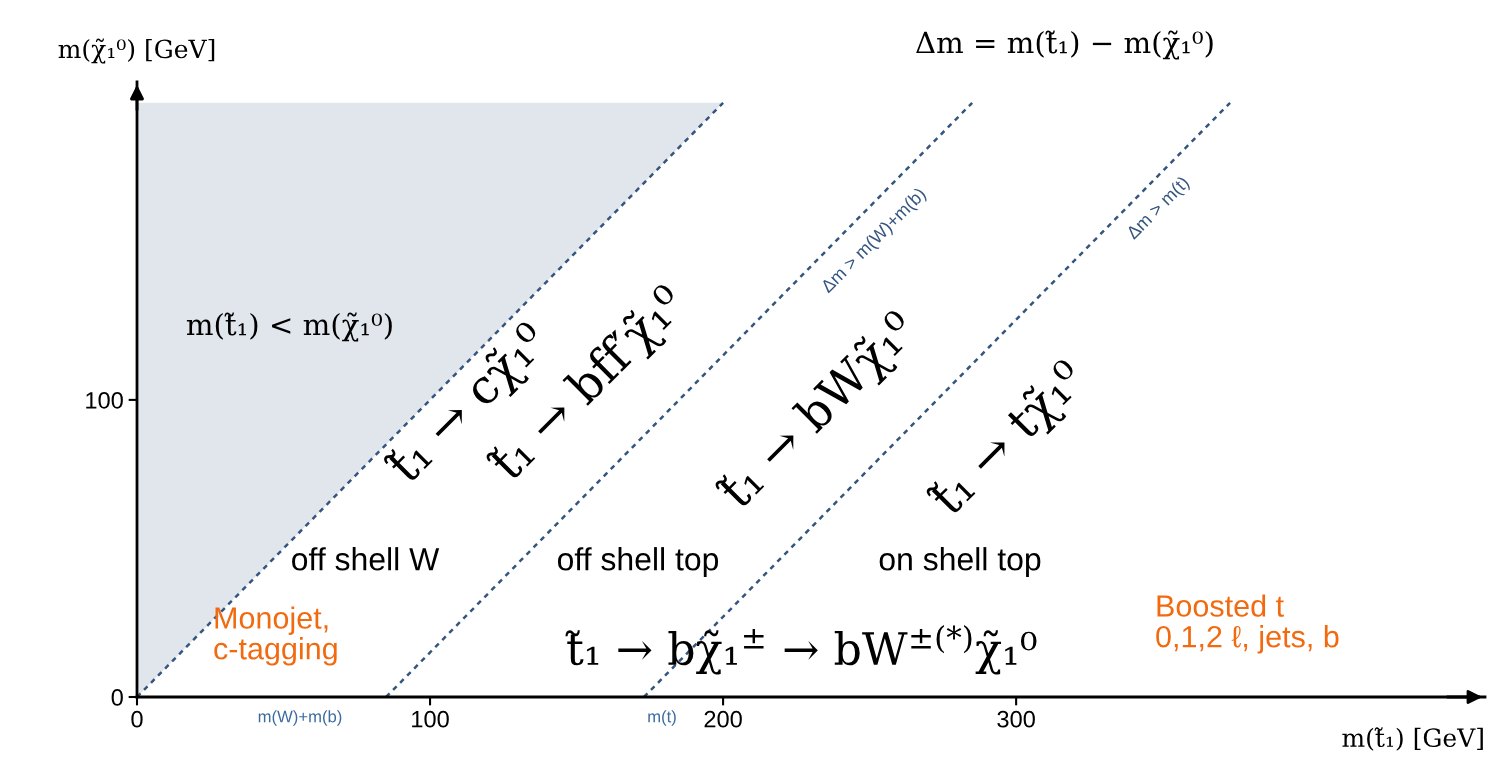  Describe the element at coordinates (801, 649) in the screenshot. I see `annotation: t̃₁ → bχ̃₁$^{±}$ → bW$^{±(*)}$χ̃₁⁰` at that location.